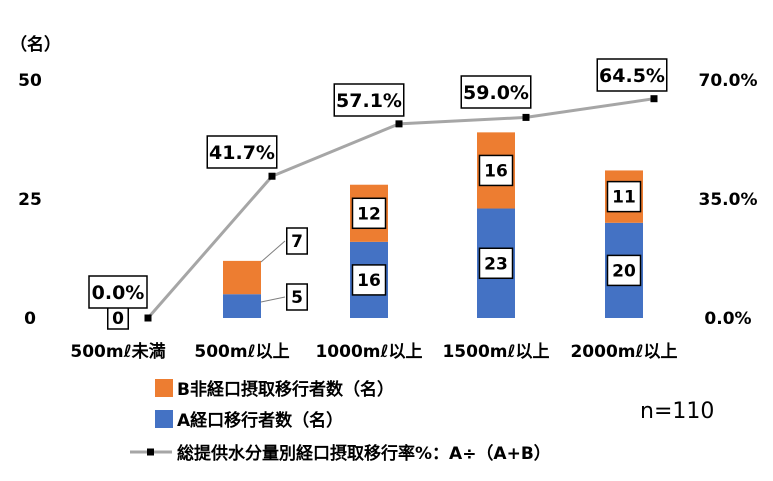 The image size is (773, 481). I want to click on rate-label: 41.7%, so click(242, 152).